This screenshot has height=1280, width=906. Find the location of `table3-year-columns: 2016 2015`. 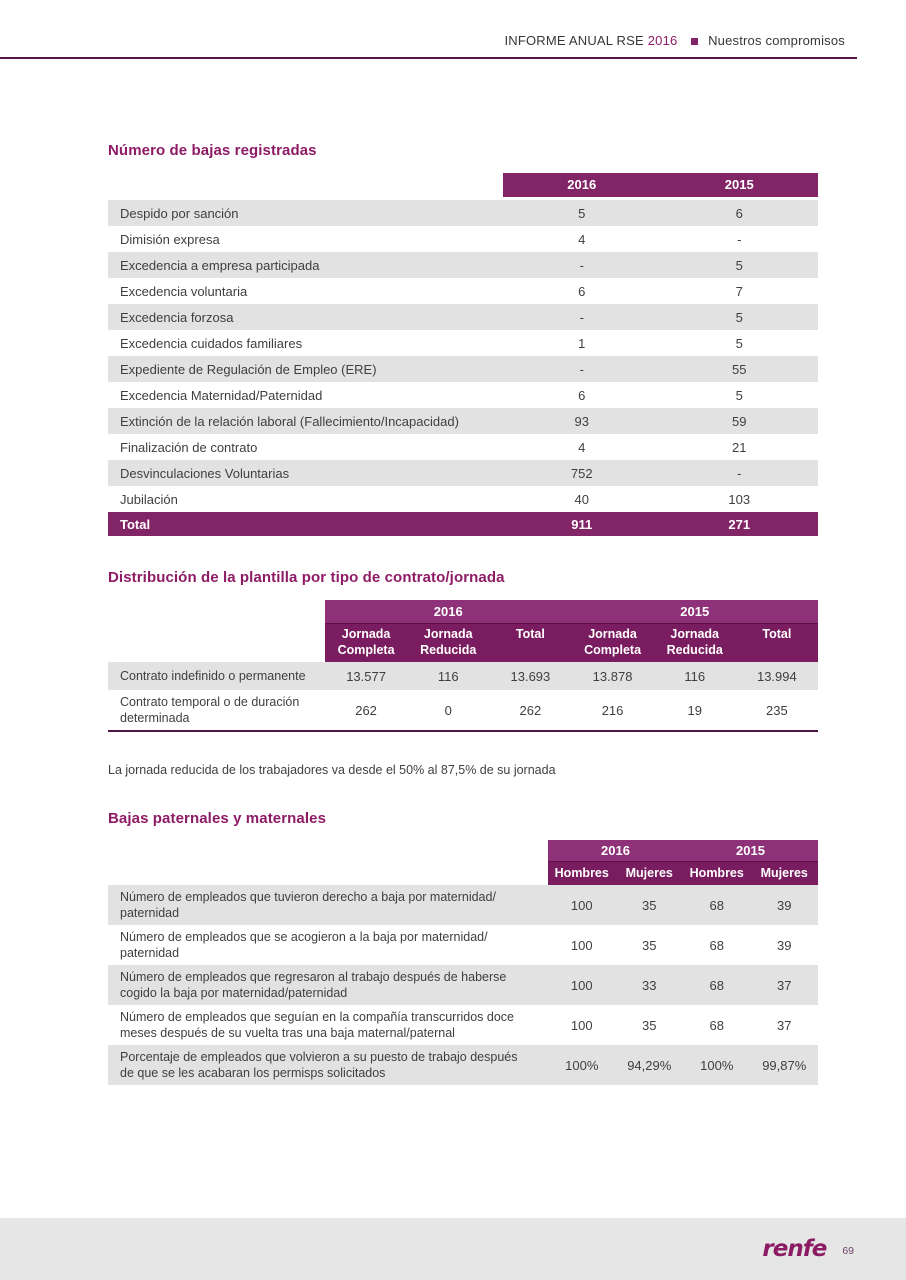

table3-year-columns: 2016 2015 is located at coordinates (683, 851).